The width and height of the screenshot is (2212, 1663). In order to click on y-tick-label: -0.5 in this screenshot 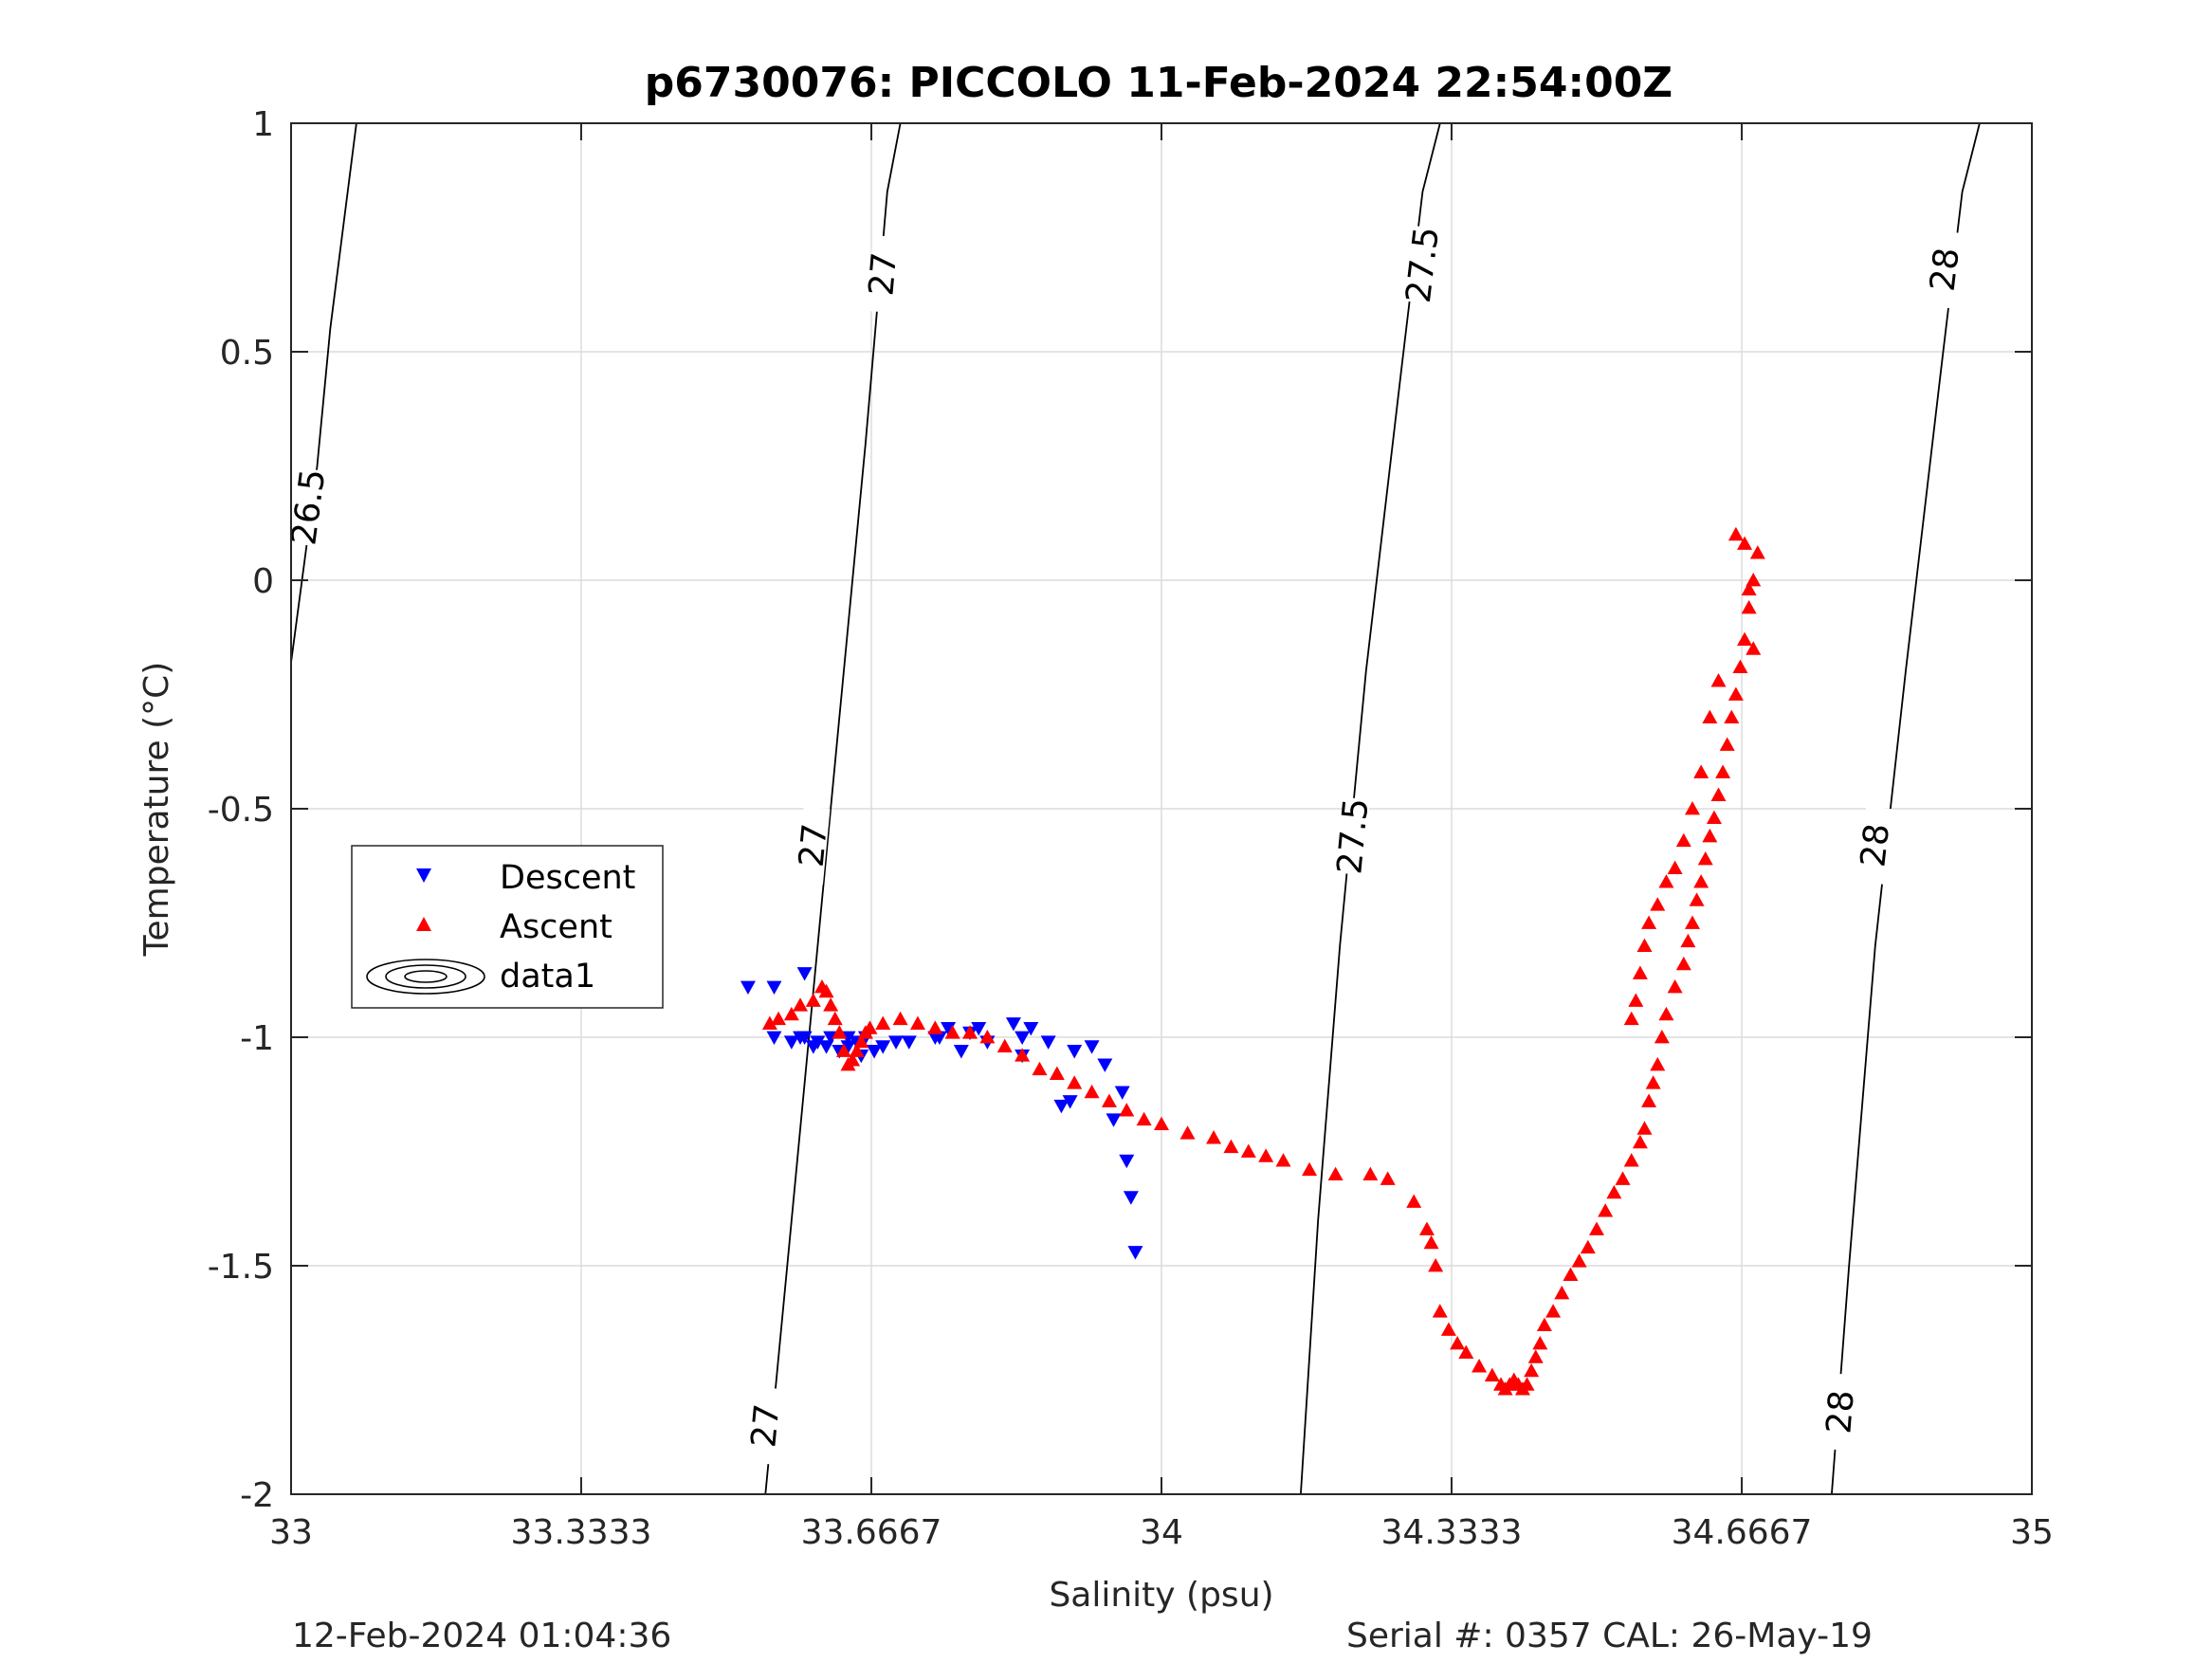, I will do `click(241, 810)`.